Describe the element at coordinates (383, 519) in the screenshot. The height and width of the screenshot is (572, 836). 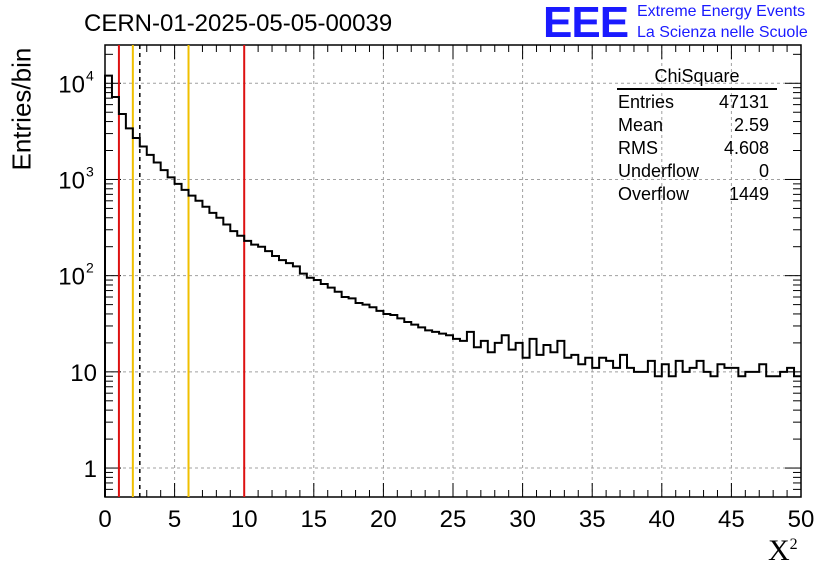
I see `x-tick-label: 20` at that location.